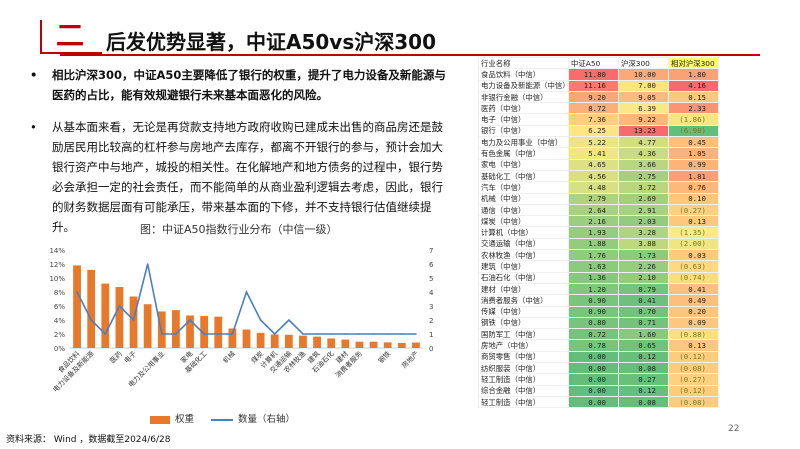 The width and height of the screenshot is (800, 449). What do you see at coordinates (598, 221) in the screenshot?
I see `table-row: 煤炭（中信） 2.16 2.03 0.13` at bounding box center [598, 221].